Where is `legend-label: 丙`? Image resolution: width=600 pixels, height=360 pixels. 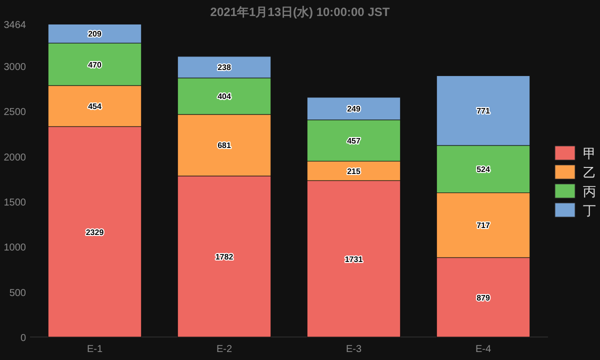
legend-label: 丙 is located at coordinates (589, 191).